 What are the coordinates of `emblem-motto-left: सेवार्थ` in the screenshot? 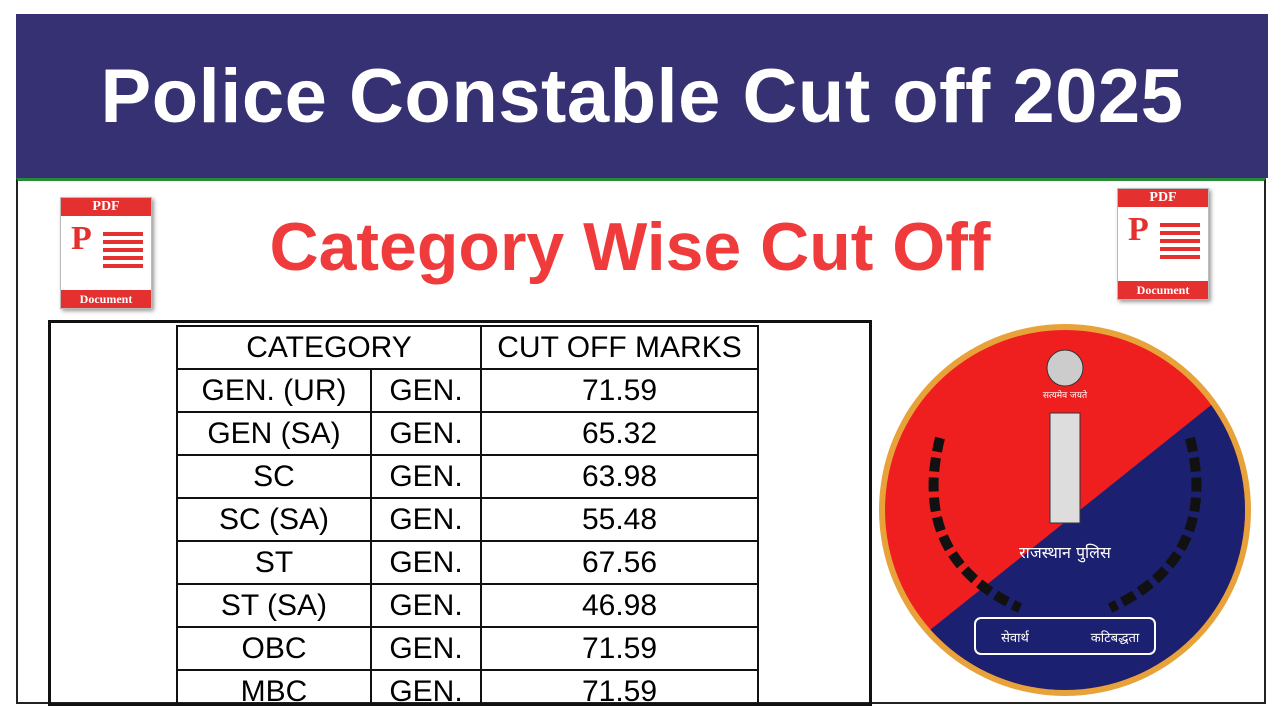 It's located at (1015, 638).